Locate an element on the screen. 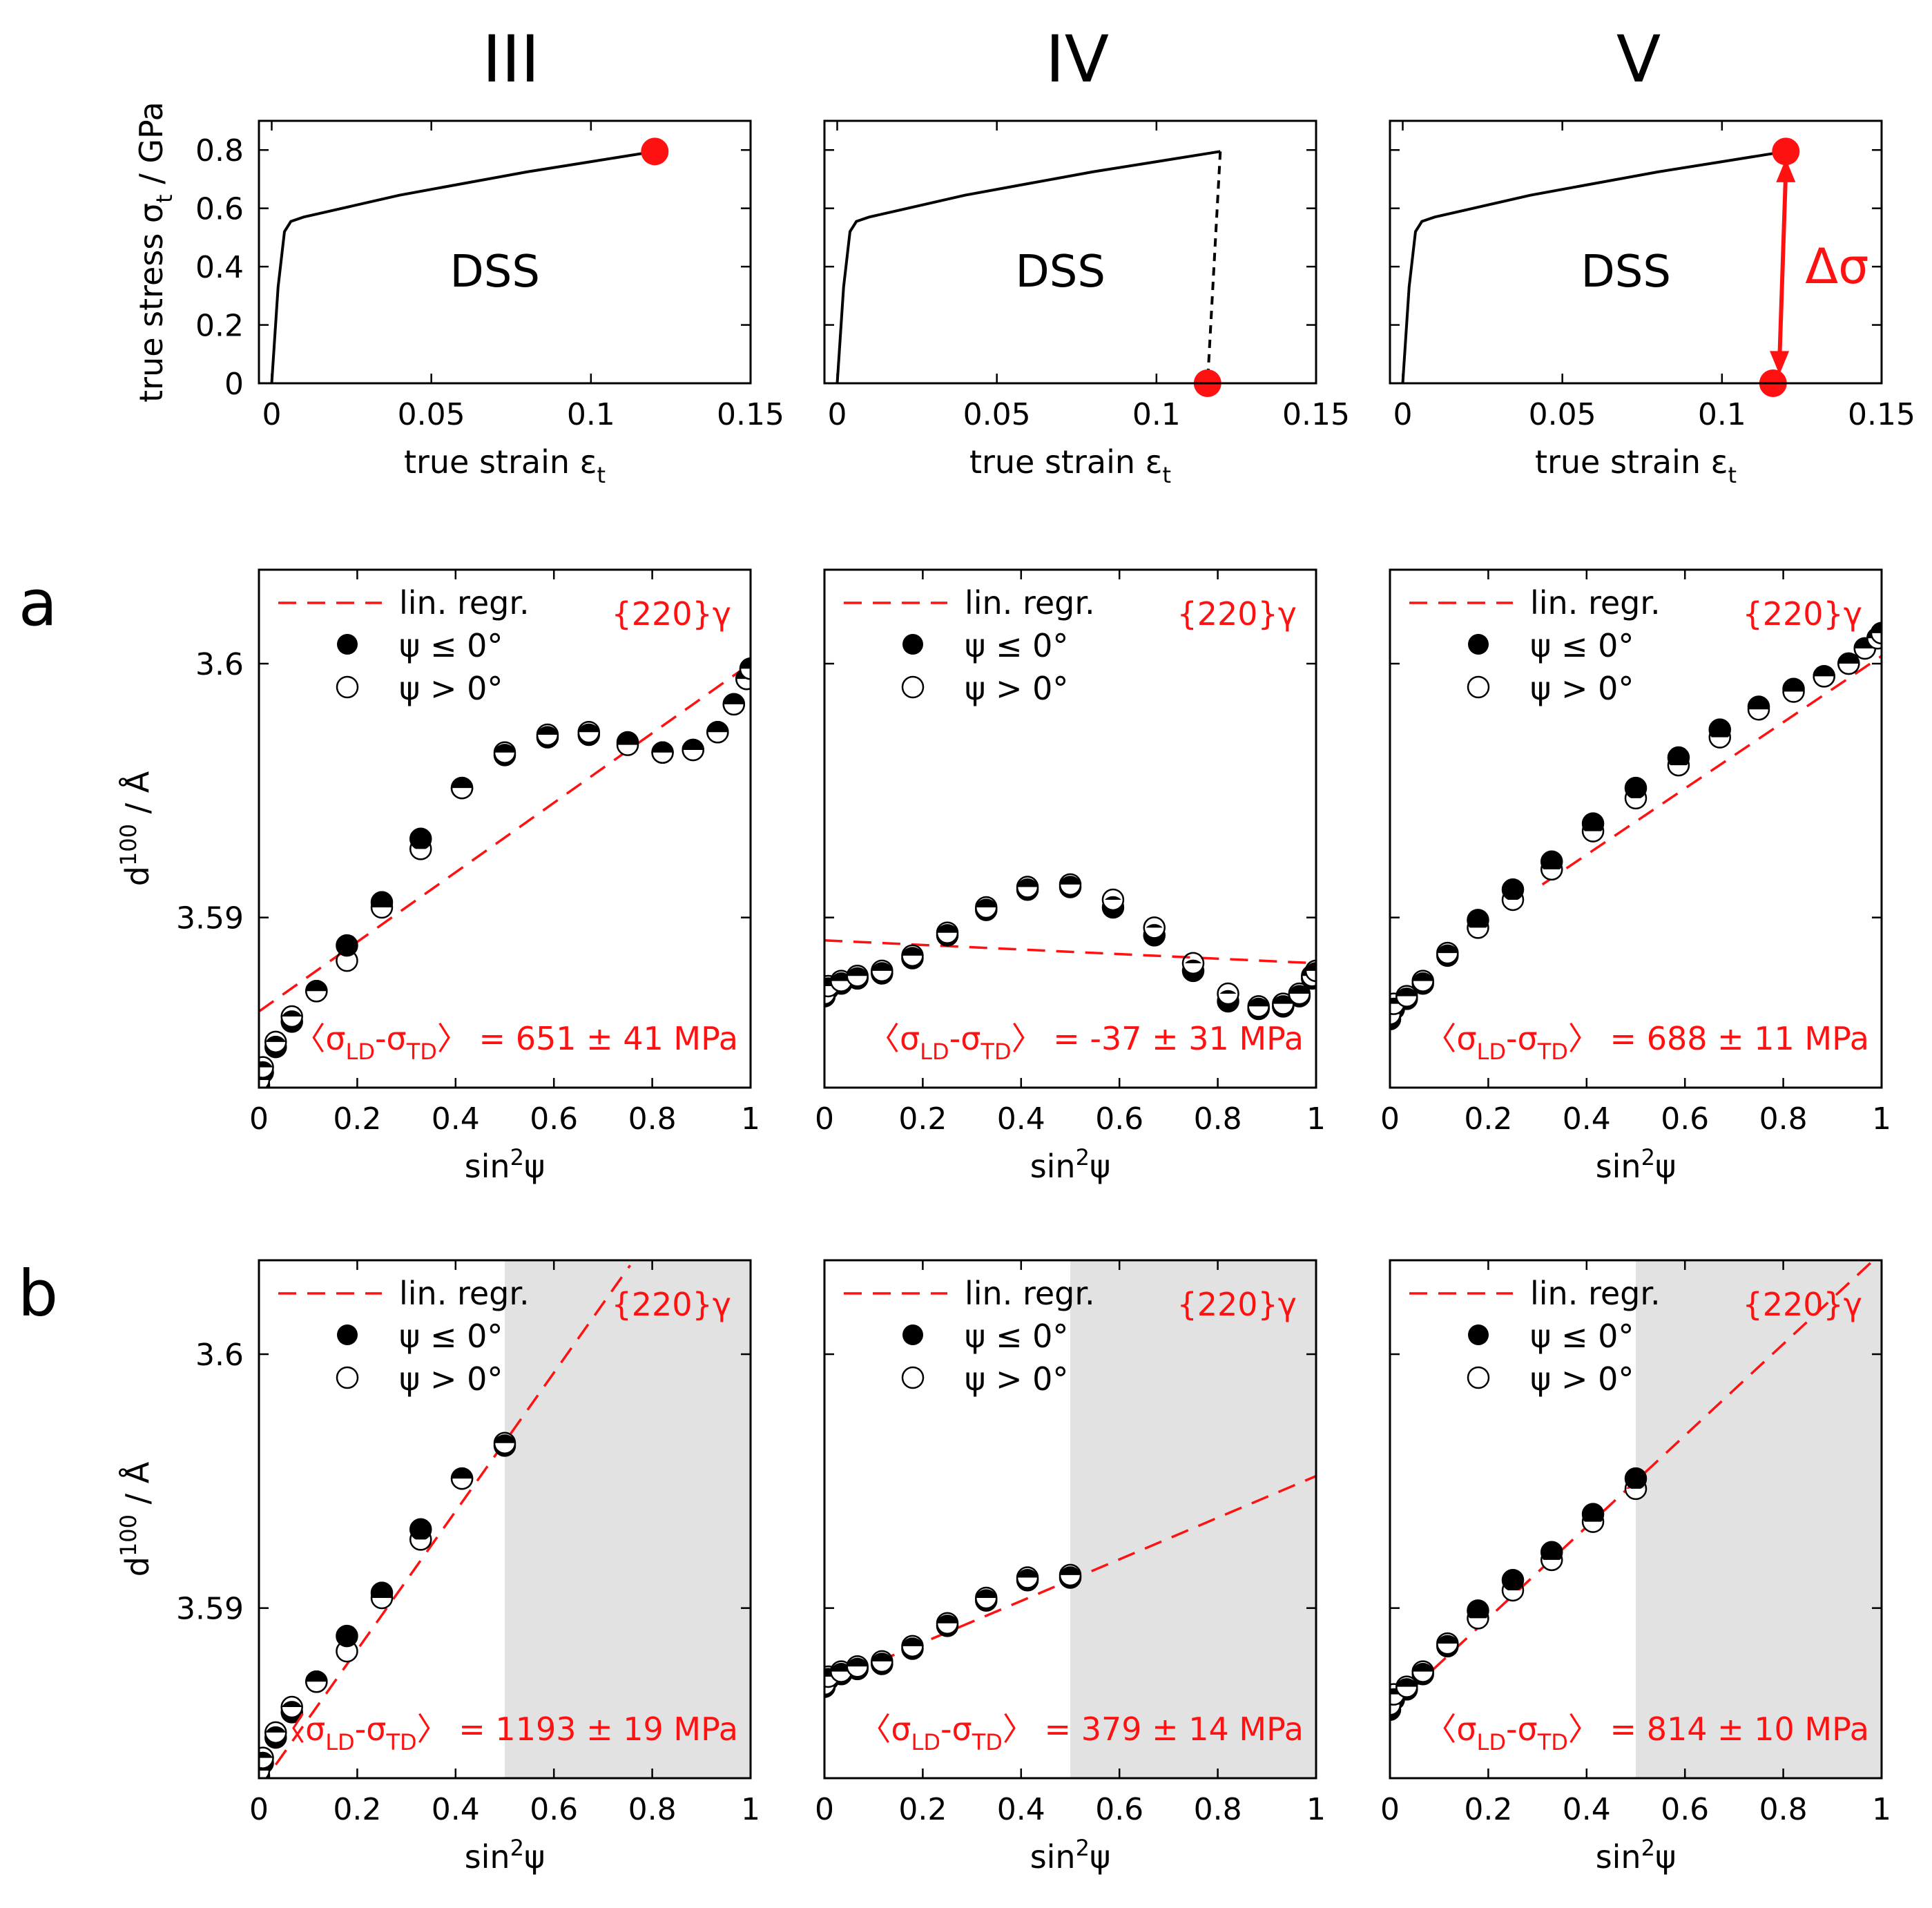 The width and height of the screenshot is (1932, 1908). x-tick-label: 0.4 is located at coordinates (1021, 1119).